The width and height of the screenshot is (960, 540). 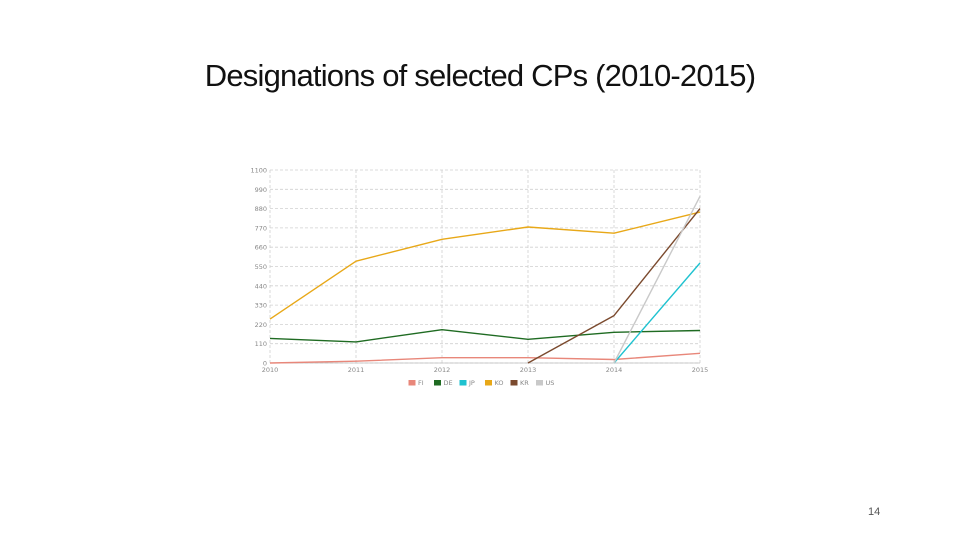 I want to click on chart-legend: FI DE JP KO KR US, so click(x=481, y=383).